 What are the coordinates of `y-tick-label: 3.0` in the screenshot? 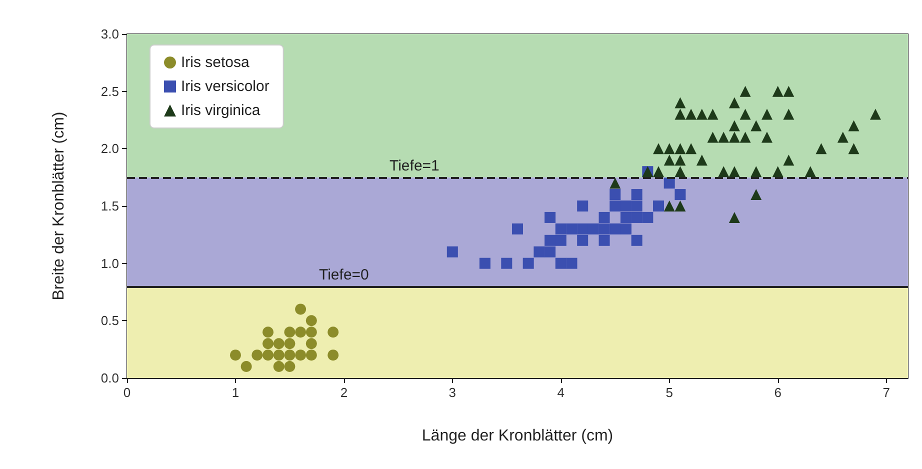 It's located at (109, 34).